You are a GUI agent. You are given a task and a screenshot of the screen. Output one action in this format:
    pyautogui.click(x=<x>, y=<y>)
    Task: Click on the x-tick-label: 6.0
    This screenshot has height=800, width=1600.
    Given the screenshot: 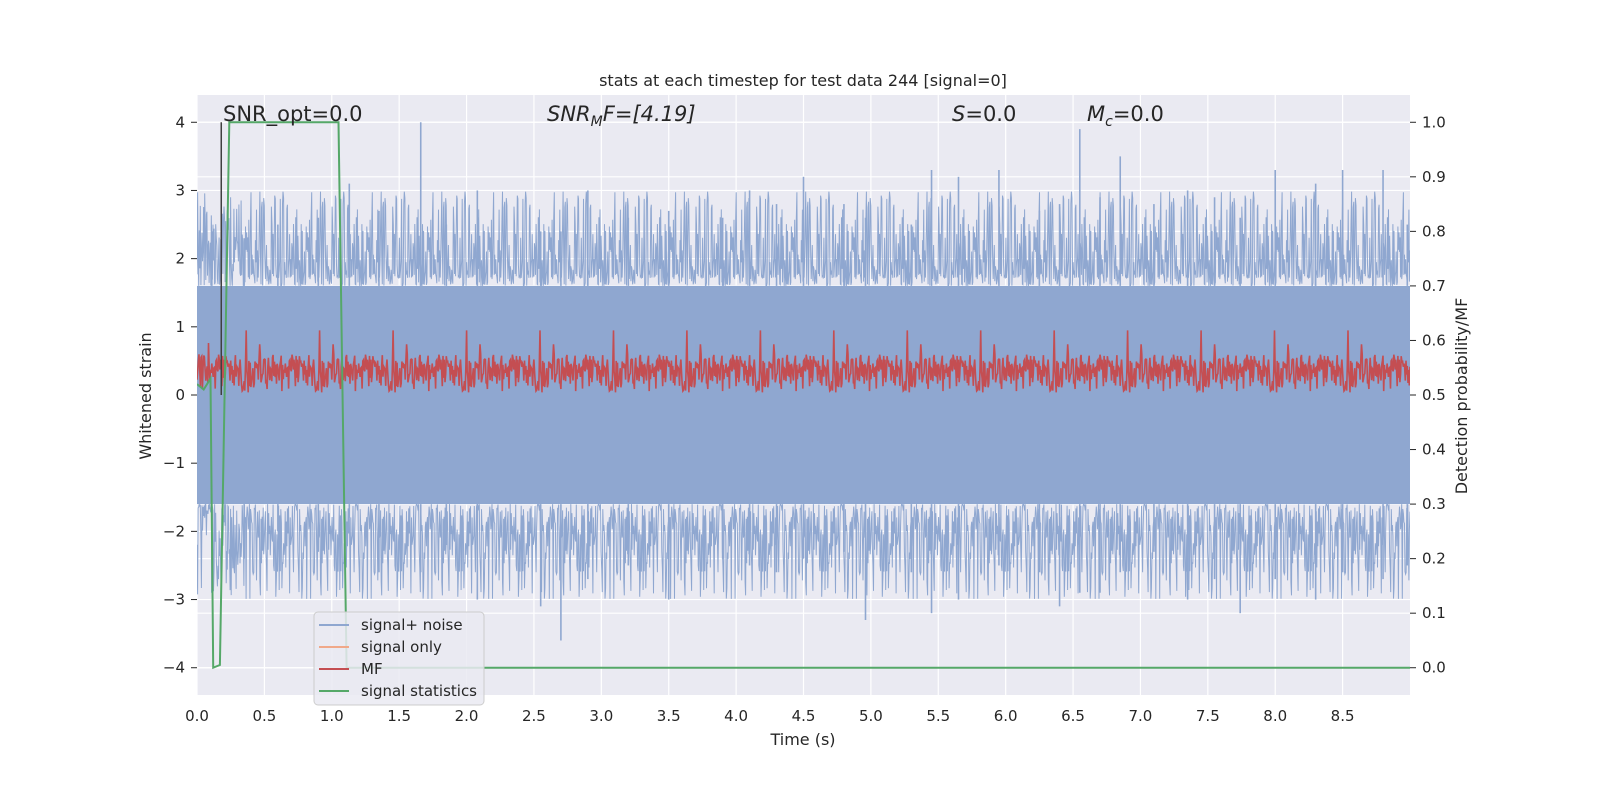 What is the action you would take?
    pyautogui.click(x=1006, y=716)
    